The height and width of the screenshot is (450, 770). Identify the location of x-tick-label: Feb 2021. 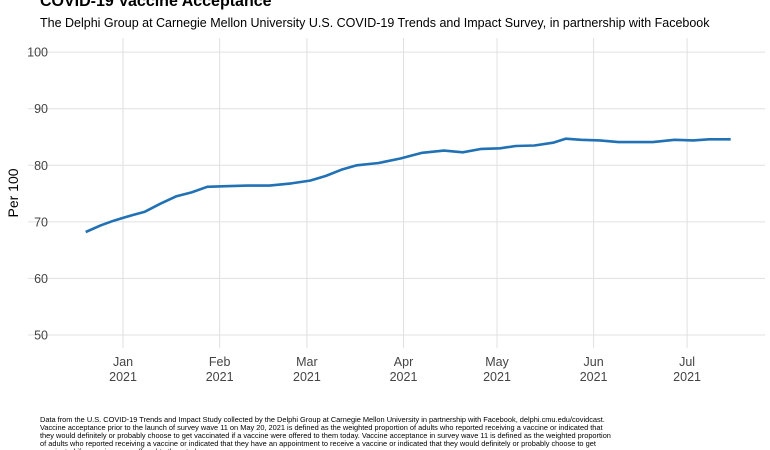
(220, 369).